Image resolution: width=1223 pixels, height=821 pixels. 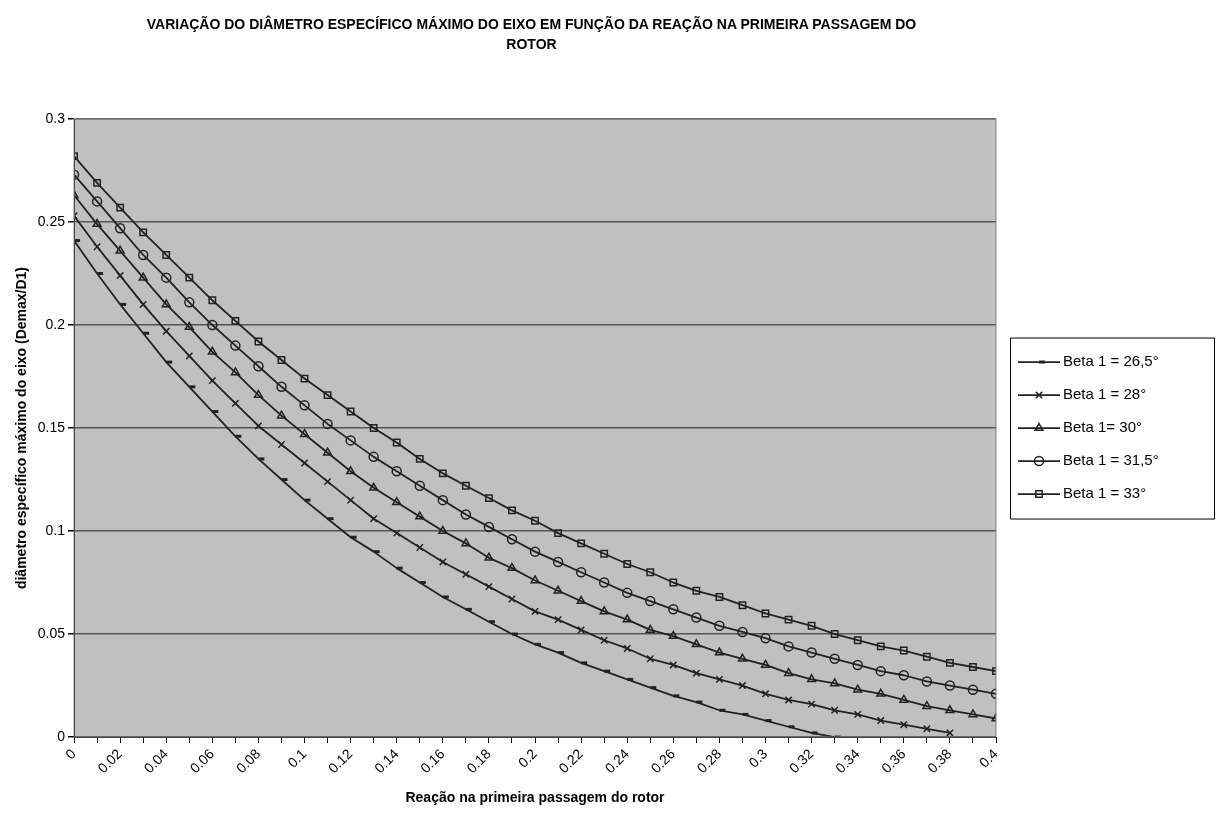 What do you see at coordinates (1105, 394) in the screenshot?
I see `legend-label: Beta 1 = 28°` at bounding box center [1105, 394].